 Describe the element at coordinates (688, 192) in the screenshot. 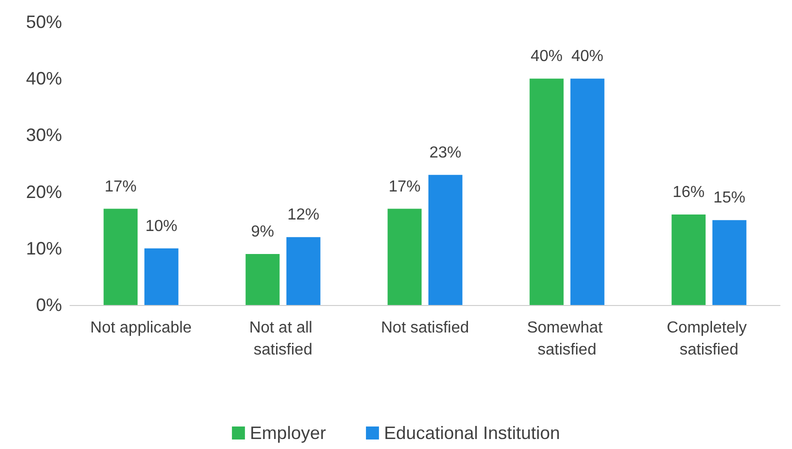

I see `data-label: 16%` at that location.